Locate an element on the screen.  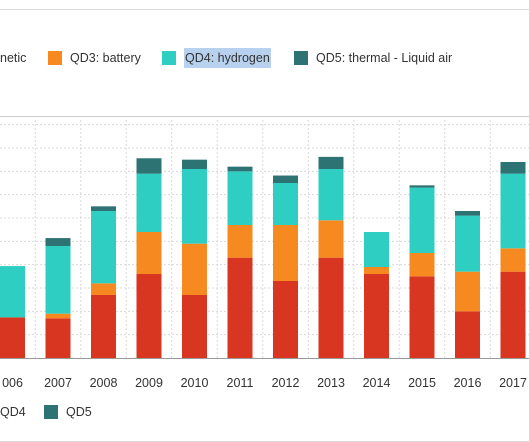
legend-swatch-qd5 is located at coordinates (301, 58).